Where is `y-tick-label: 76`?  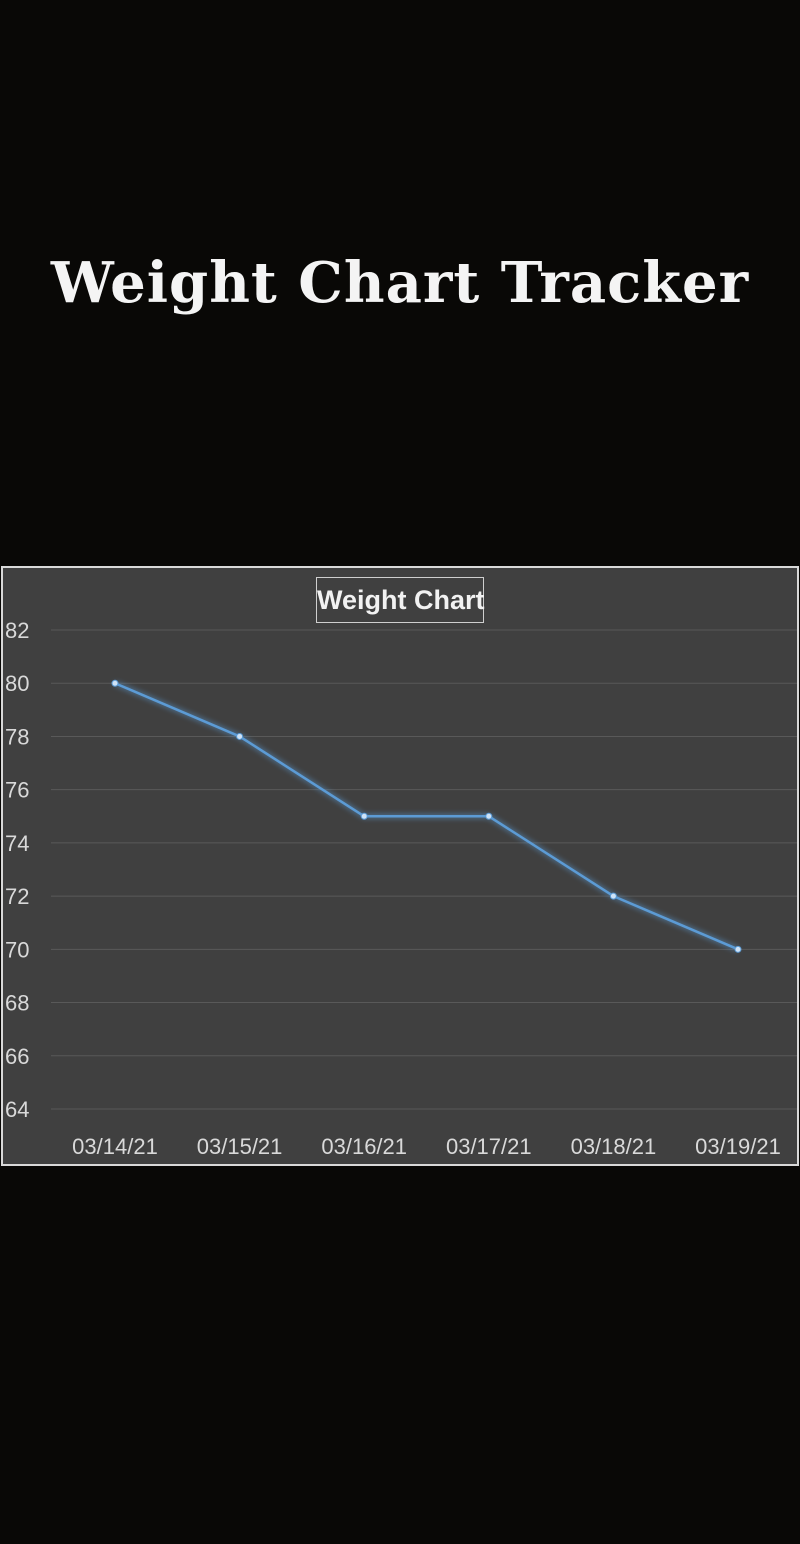
y-tick-label: 76 is located at coordinates (17, 790).